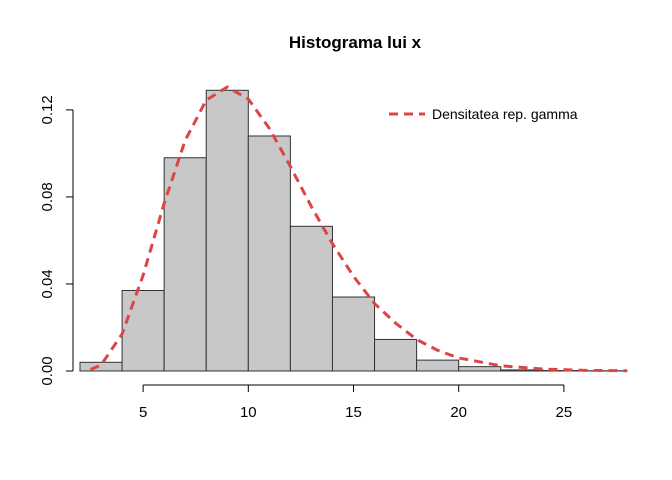  What do you see at coordinates (47, 196) in the screenshot?
I see `y-tick-label: 0.08` at bounding box center [47, 196].